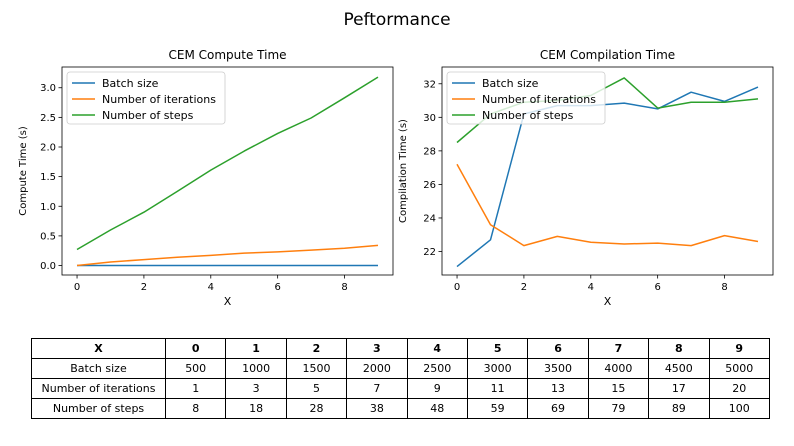 The width and height of the screenshot is (794, 446). What do you see at coordinates (497, 388) in the screenshot?
I see `table-cell: 11` at bounding box center [497, 388].